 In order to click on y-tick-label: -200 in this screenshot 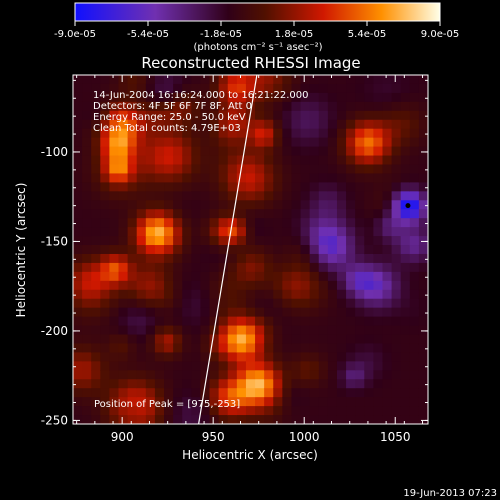, I will do `click(54, 331)`.